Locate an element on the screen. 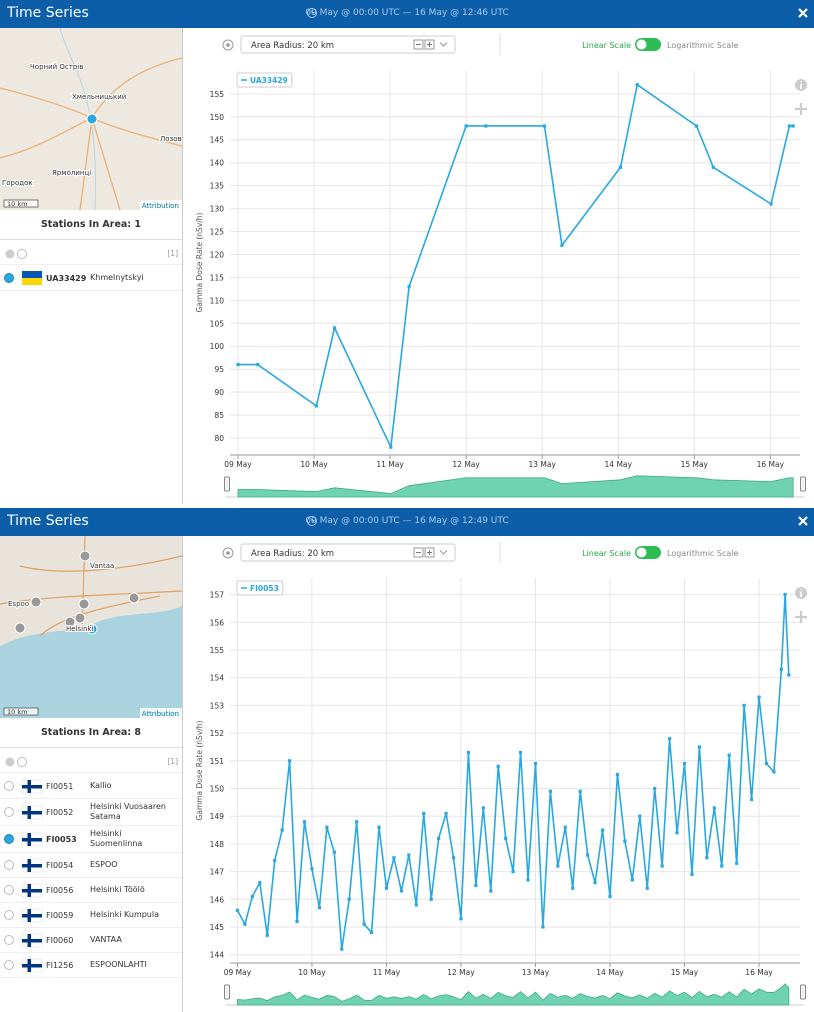  station-row: FI0052 Helsinki Vuosaaren Satama is located at coordinates (91, 812).